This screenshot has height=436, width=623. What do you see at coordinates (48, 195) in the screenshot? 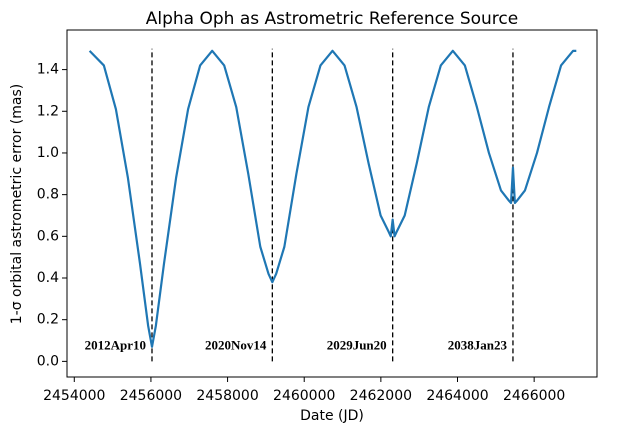
I see `y-tick-label: 0.8` at bounding box center [48, 195].